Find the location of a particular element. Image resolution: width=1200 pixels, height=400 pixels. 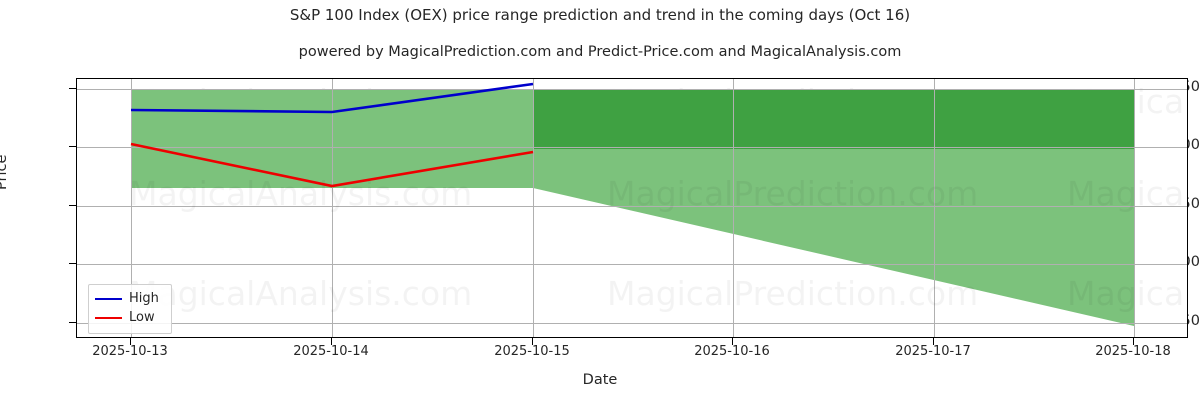

y-axis-label: Price is located at coordinates (5, 172).